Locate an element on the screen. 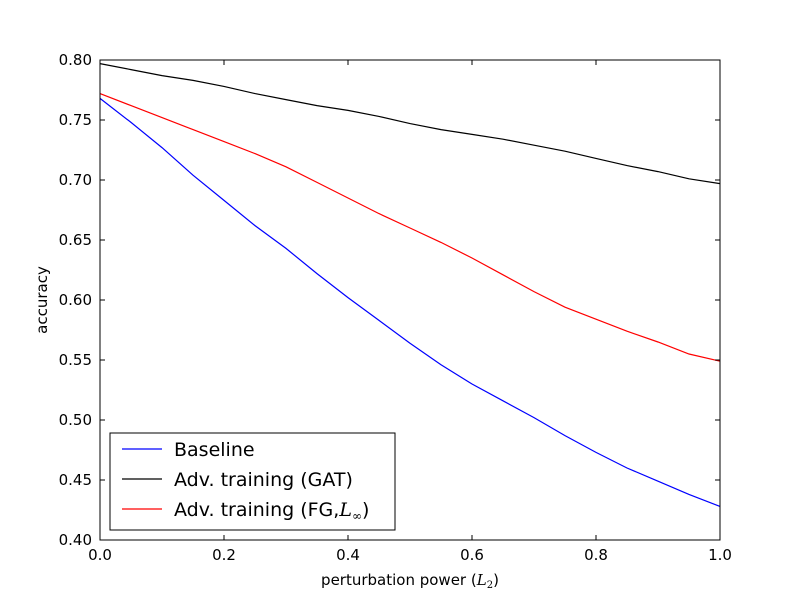 This screenshot has height=600, width=800. legend-label-baseline: Baseline is located at coordinates (214, 450).